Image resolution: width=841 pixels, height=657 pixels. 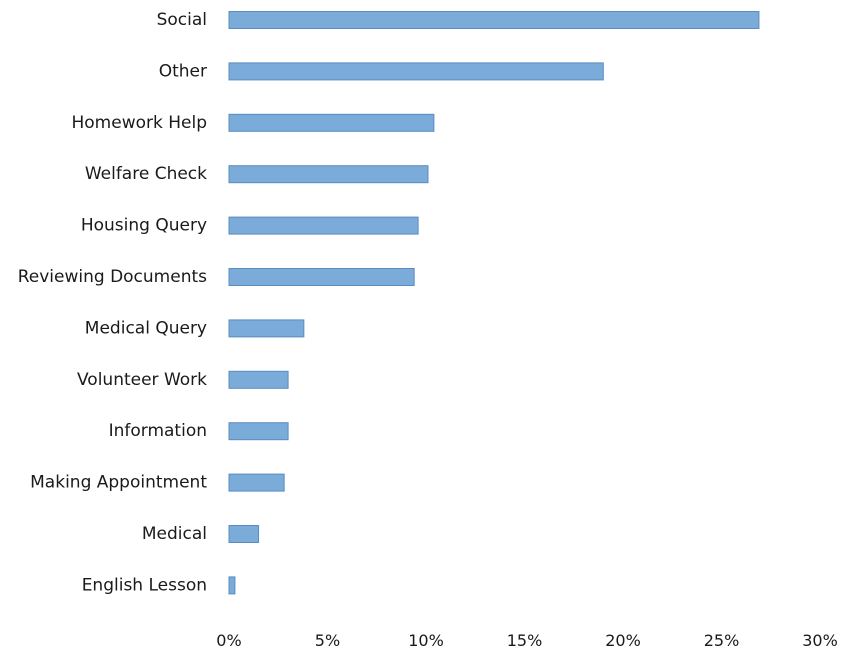 I want to click on x-tick-label: 15%, so click(x=525, y=640).